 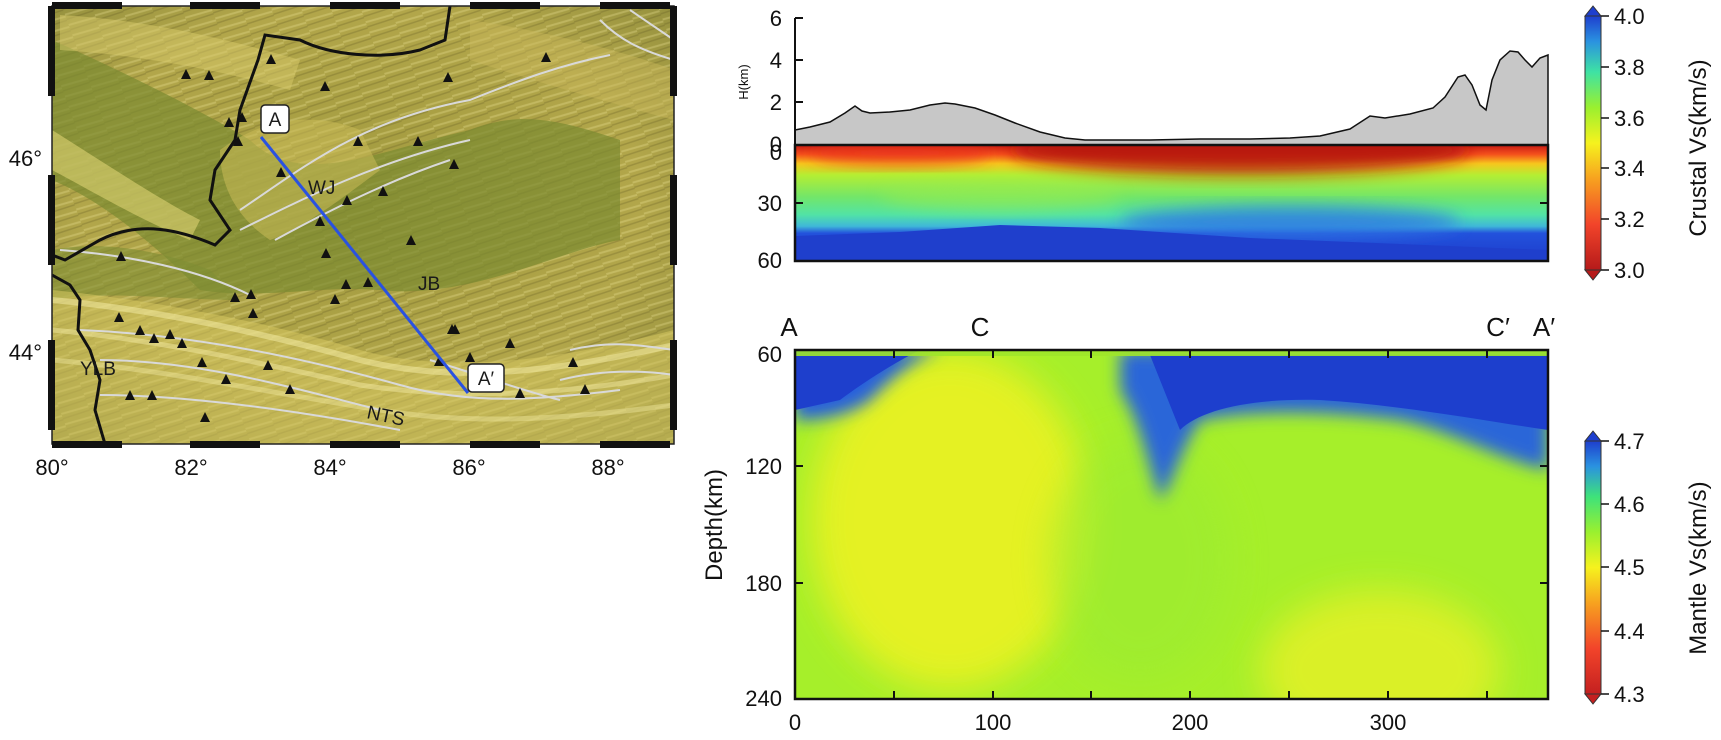 I want to click on crust-colorbar-tick: 4.0, so click(x=1629, y=16).